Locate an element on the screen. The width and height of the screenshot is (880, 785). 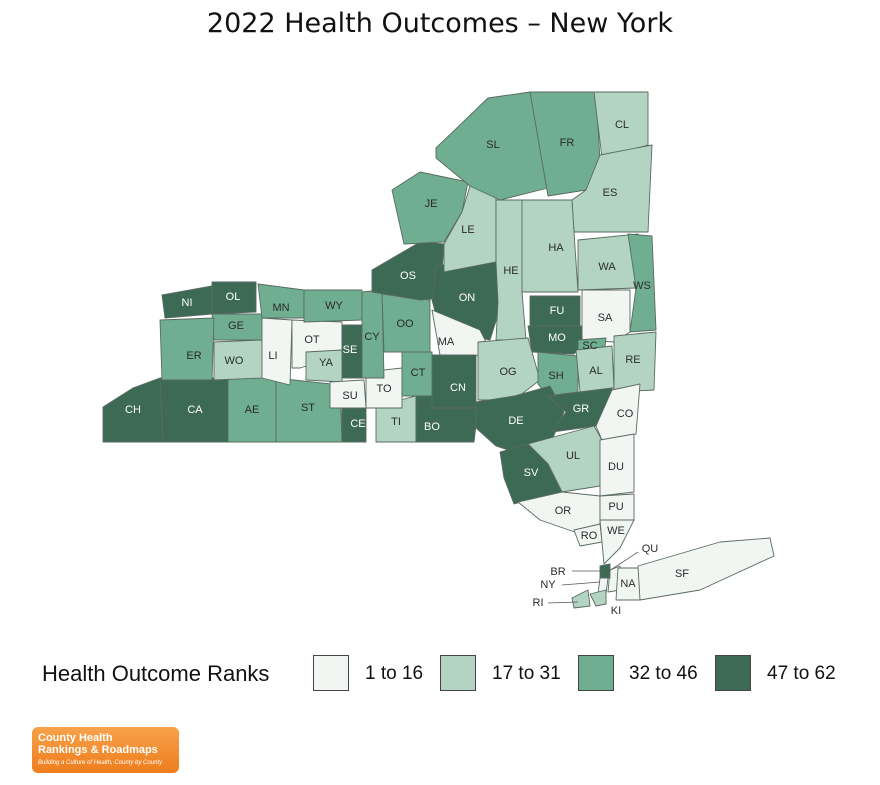
county-label-sl: SL is located at coordinates (492, 145).